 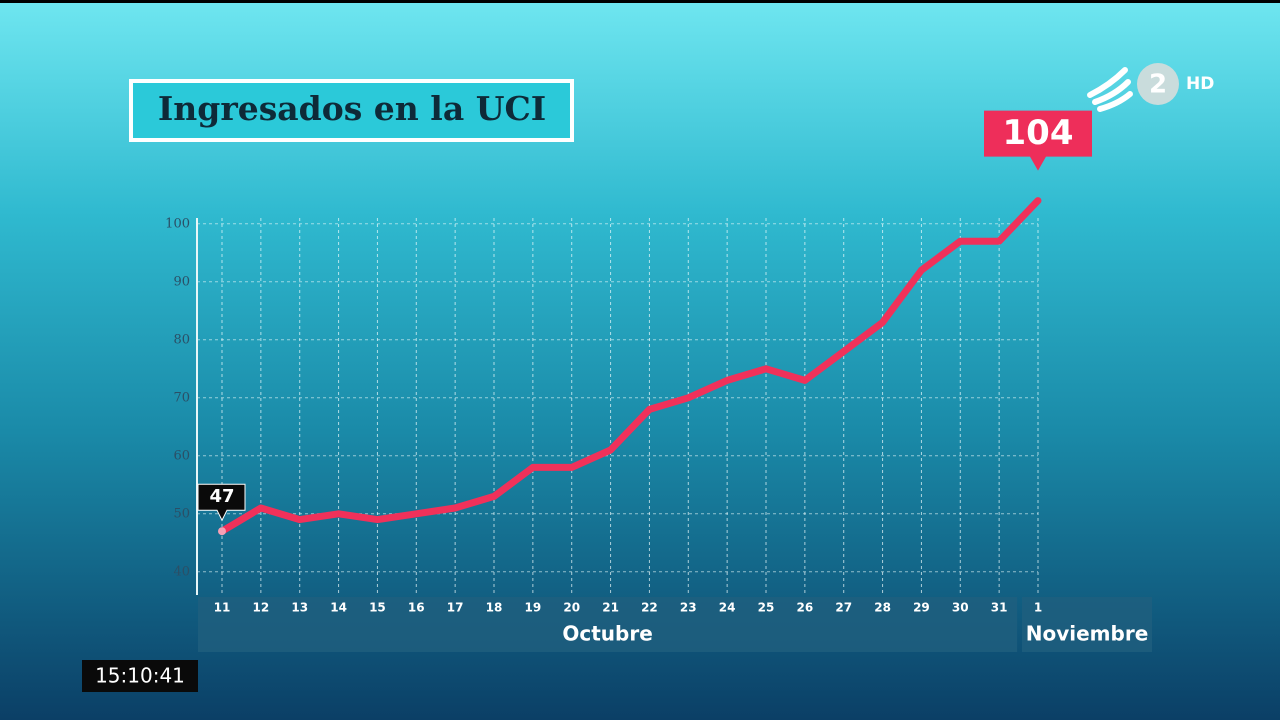 I want to click on x-tick-label: 30, so click(x=960, y=608).